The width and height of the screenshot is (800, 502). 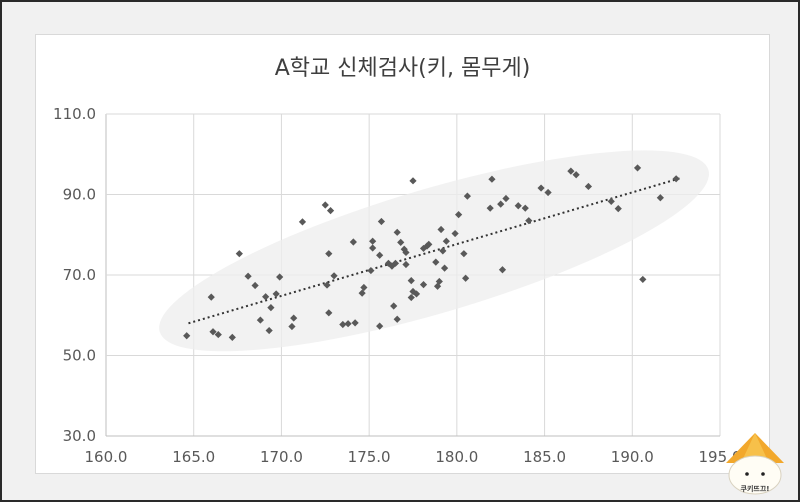 What do you see at coordinates (403, 68) in the screenshot?
I see `chart-title: A학교 신체검사(키, 몸무게)` at bounding box center [403, 68].